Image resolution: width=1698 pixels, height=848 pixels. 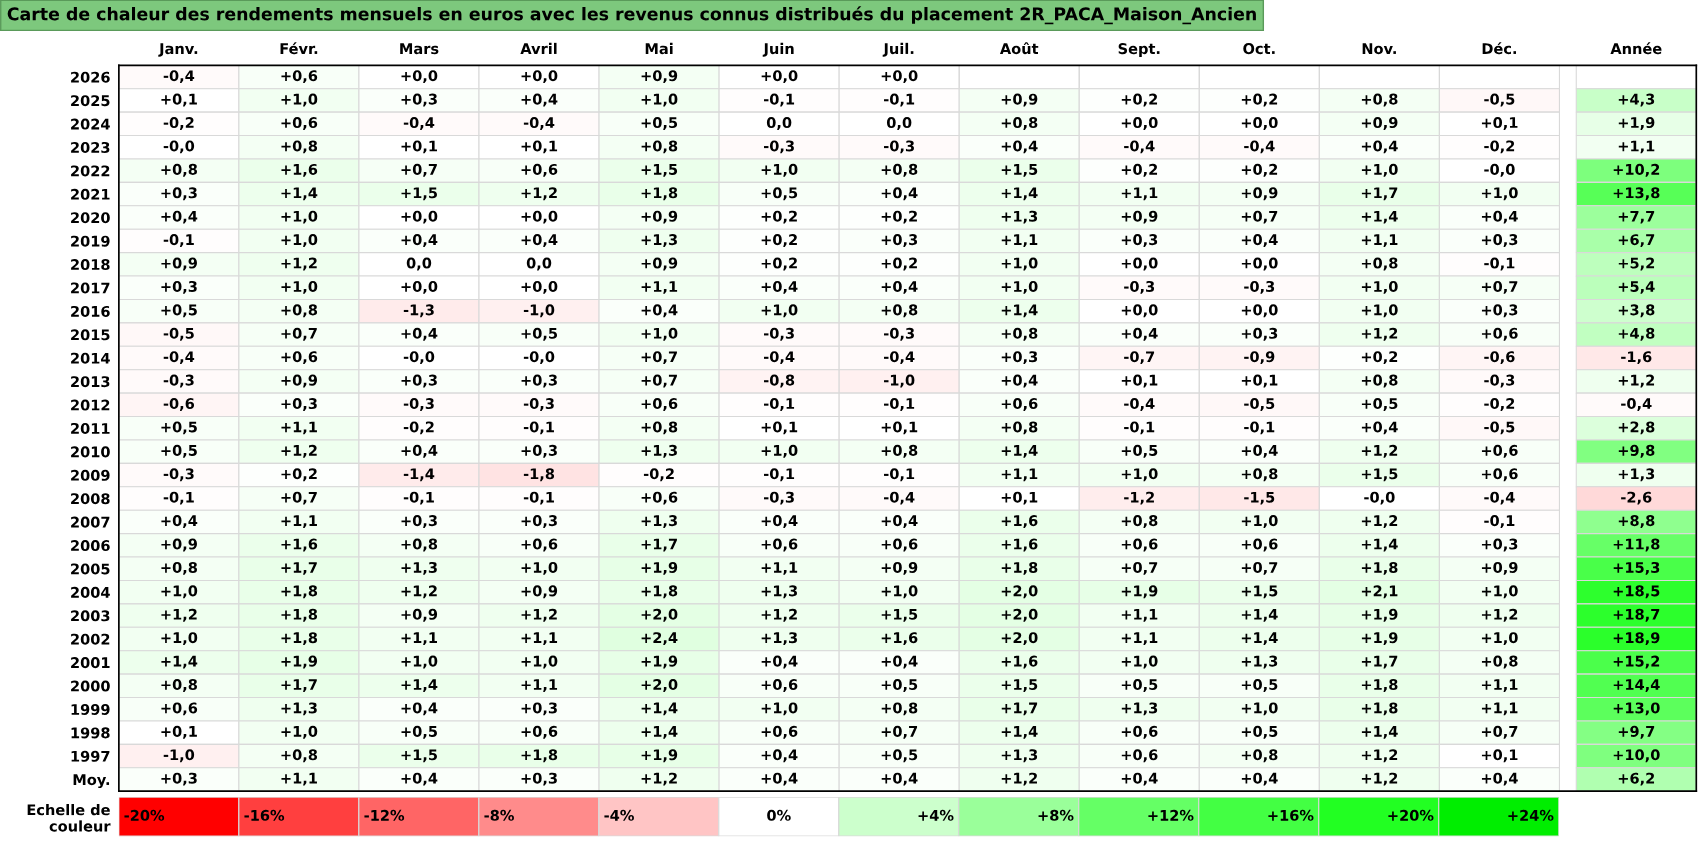 What do you see at coordinates (1636, 170) in the screenshot?
I see `data-label: +10,2` at bounding box center [1636, 170].